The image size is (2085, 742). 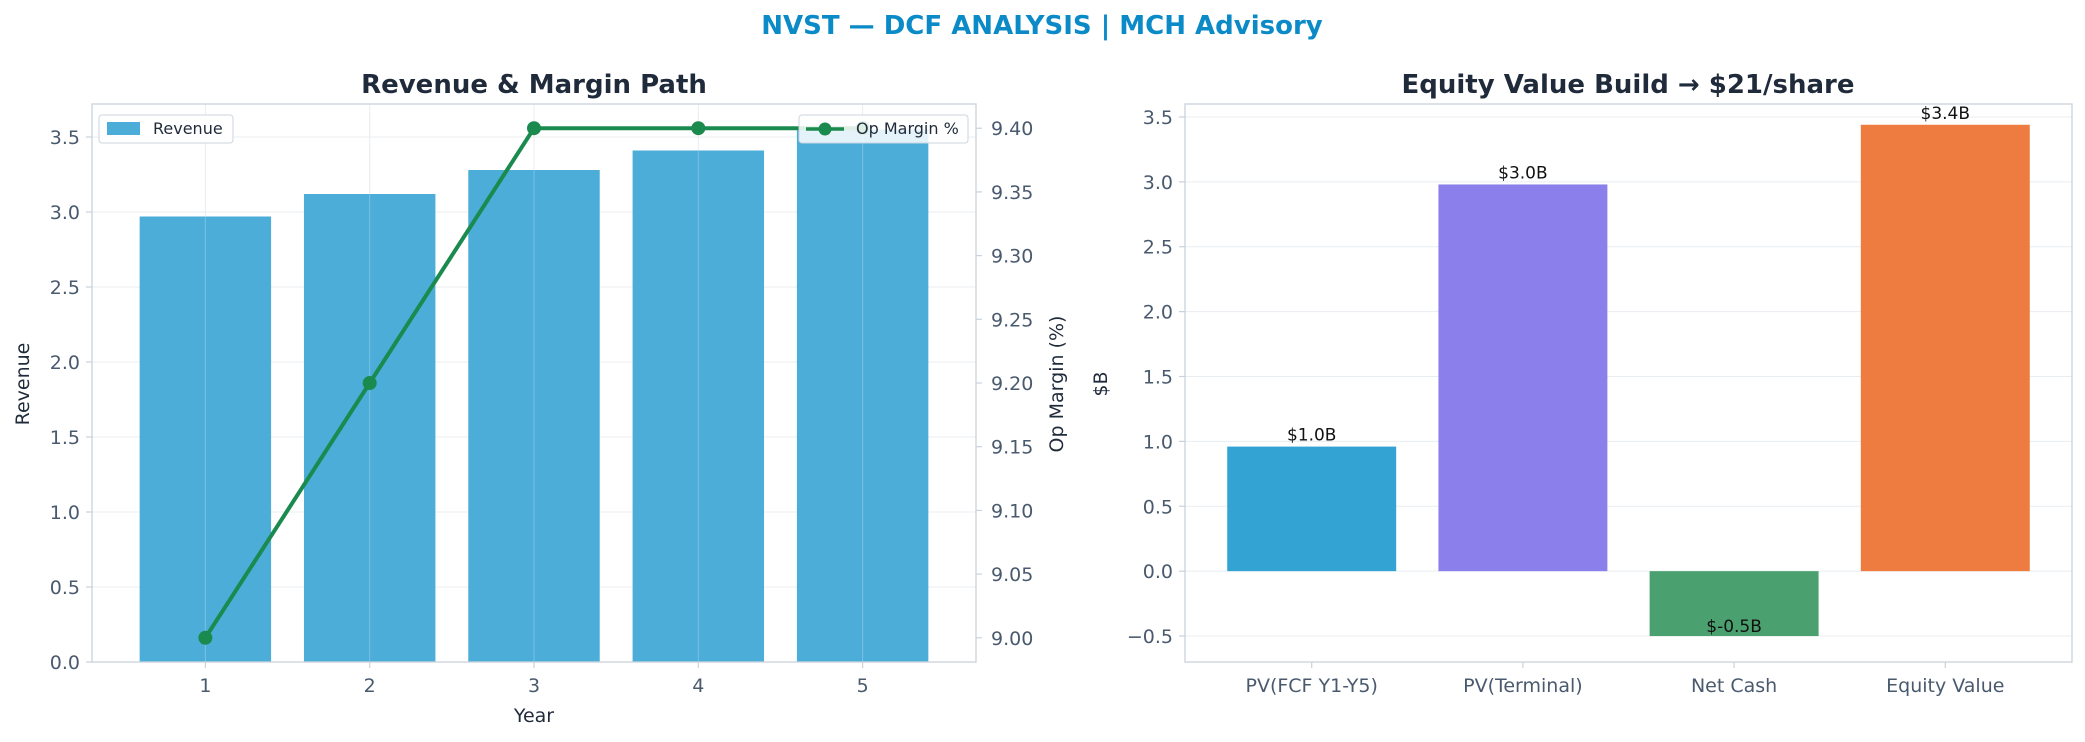 What do you see at coordinates (1158, 183) in the screenshot?
I see `equity-y-tick-label: 3.0` at bounding box center [1158, 183].